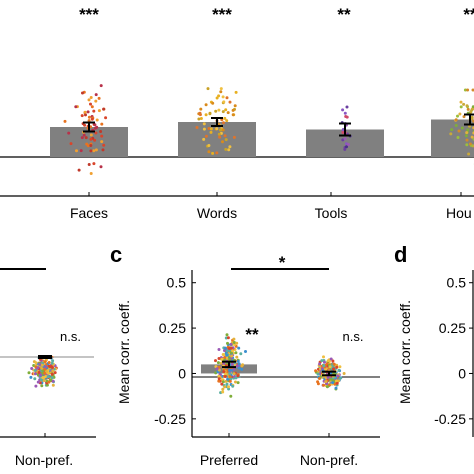 The width and height of the screenshot is (474, 474). I want to click on panel-c-bar-significance-nonpref: n.s., so click(353, 336).